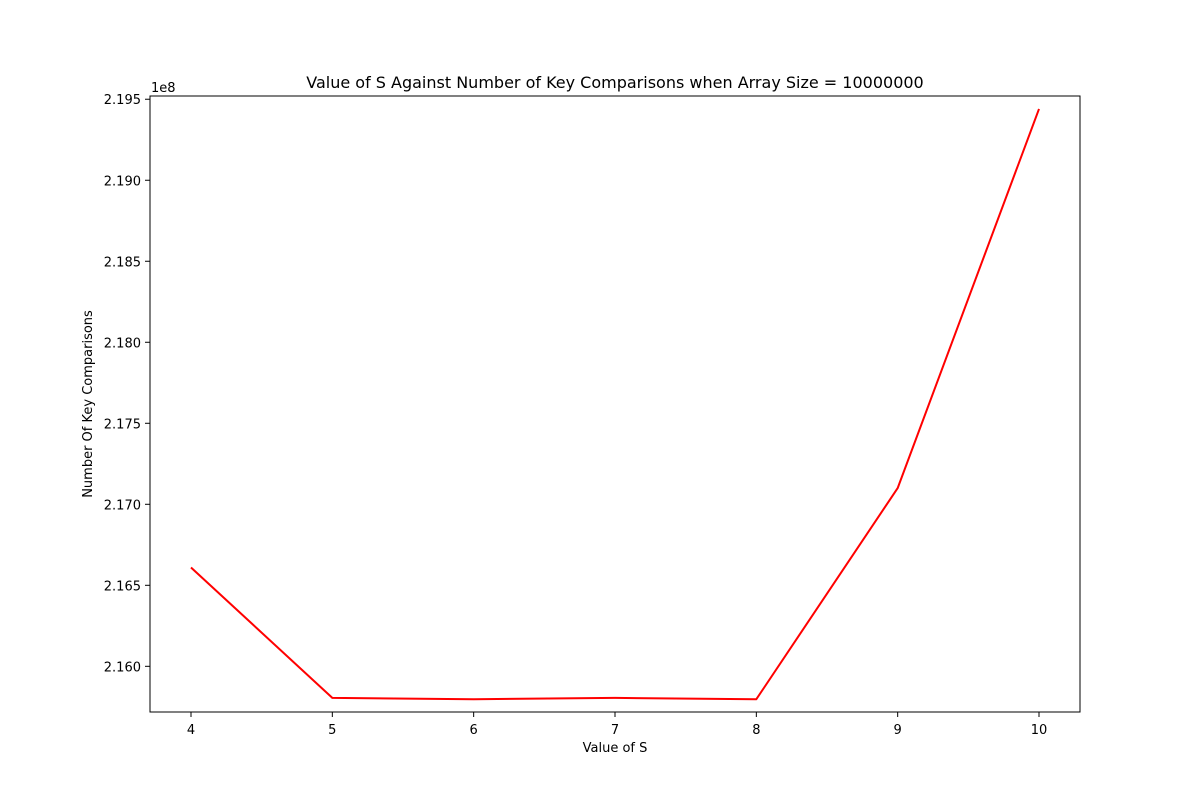 This screenshot has height=800, width=1200. What do you see at coordinates (122, 181) in the screenshot?
I see `y-tick-label: 2.190` at bounding box center [122, 181].